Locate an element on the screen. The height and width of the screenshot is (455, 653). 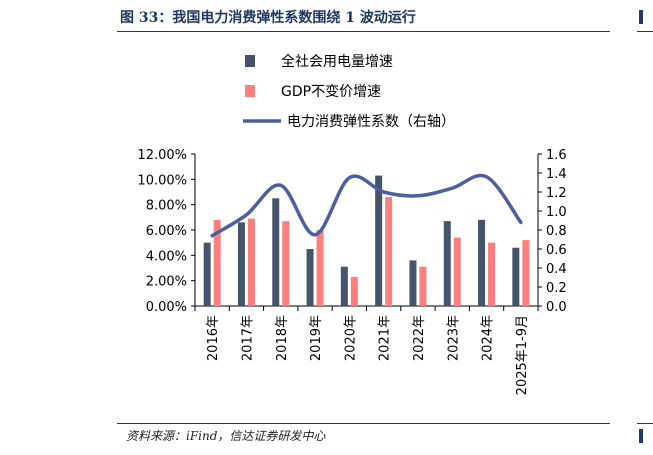
x-tick-label: 2025年1-9月 is located at coordinates (522, 355).